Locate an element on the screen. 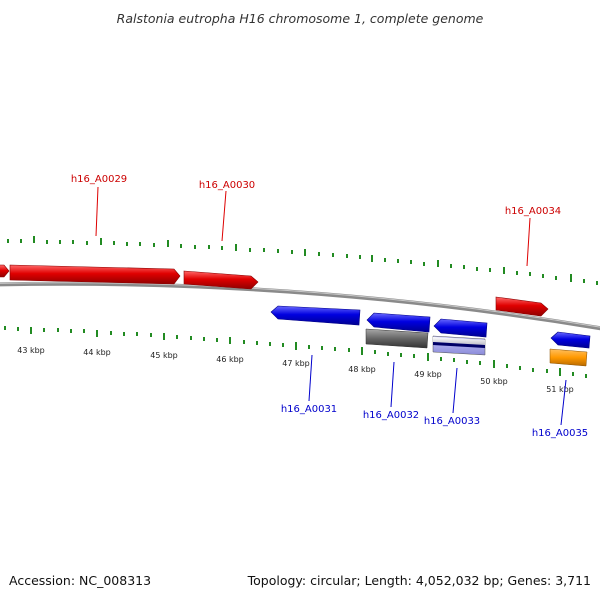 The image size is (600, 600). chromosome-backbone is located at coordinates (300, 306).